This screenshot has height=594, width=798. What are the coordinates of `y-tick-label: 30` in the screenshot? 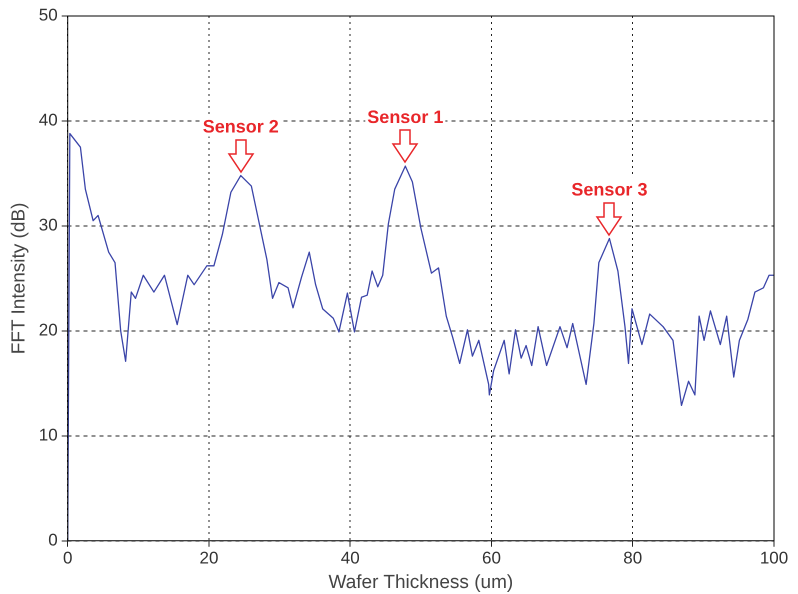 It's located at (48, 225).